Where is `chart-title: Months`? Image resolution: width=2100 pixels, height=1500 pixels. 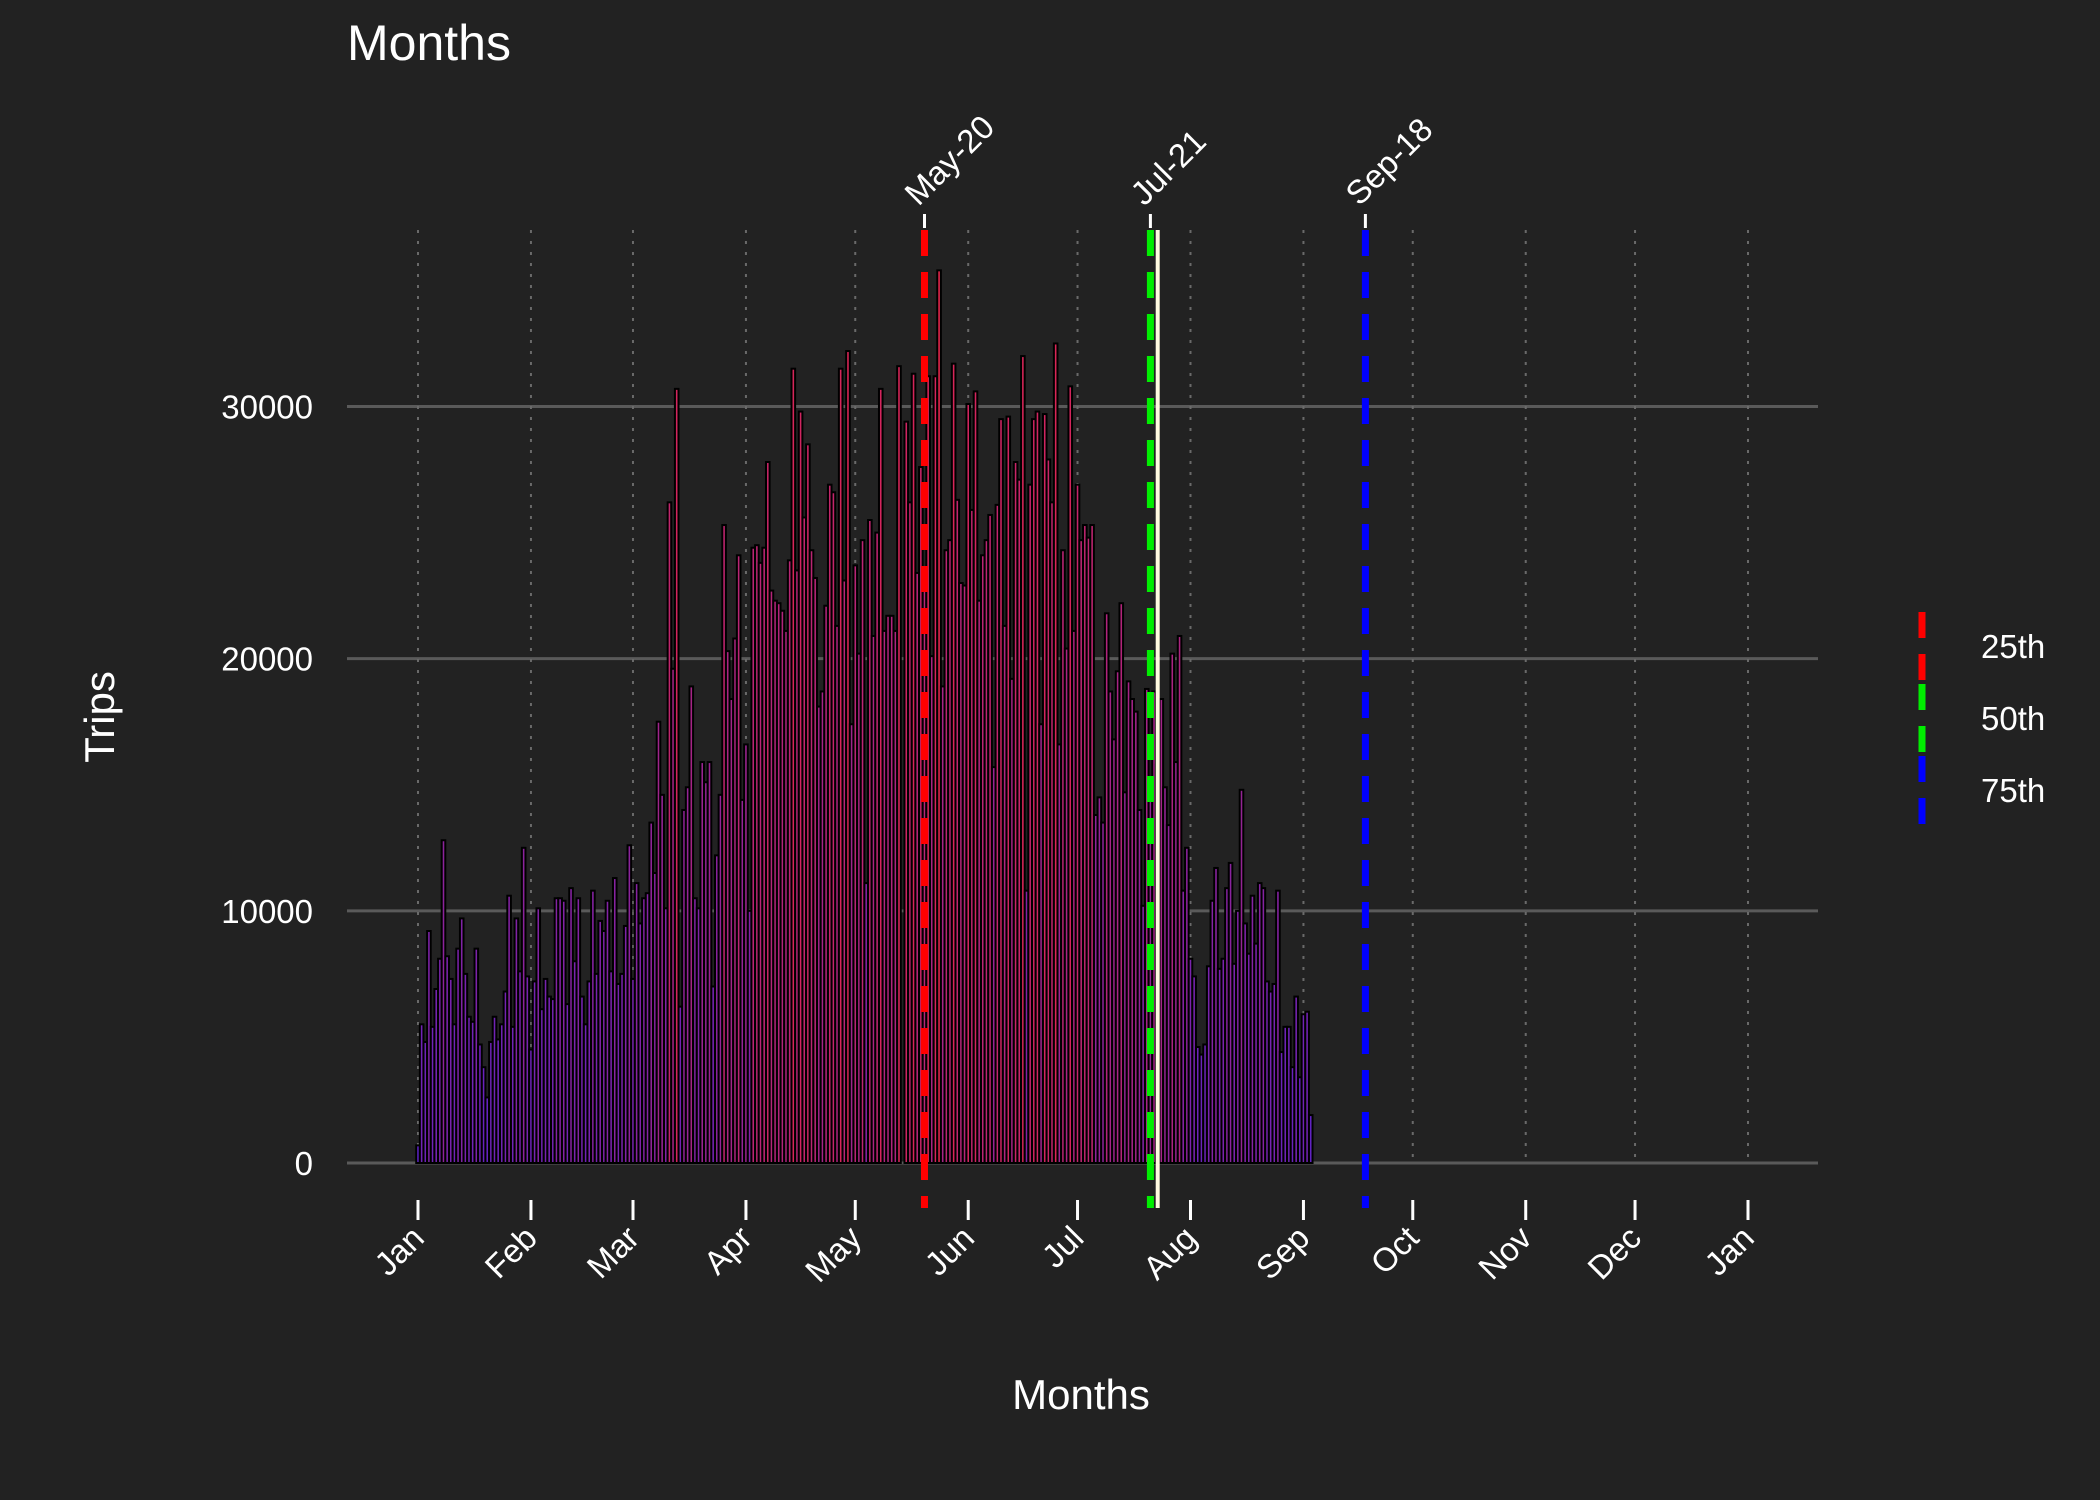 chart-title: Months is located at coordinates (429, 43).